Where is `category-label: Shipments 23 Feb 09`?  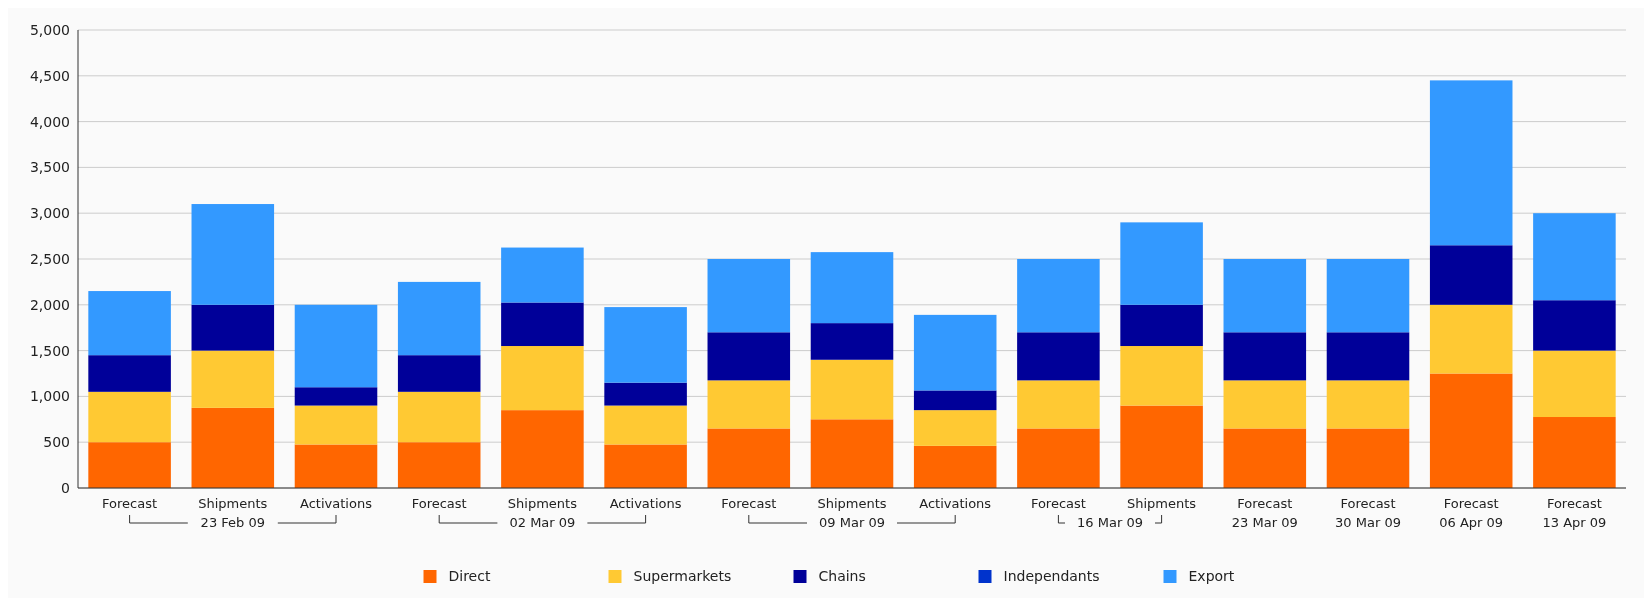
category-label: Shipments 23 Feb 09 is located at coordinates (233, 513).